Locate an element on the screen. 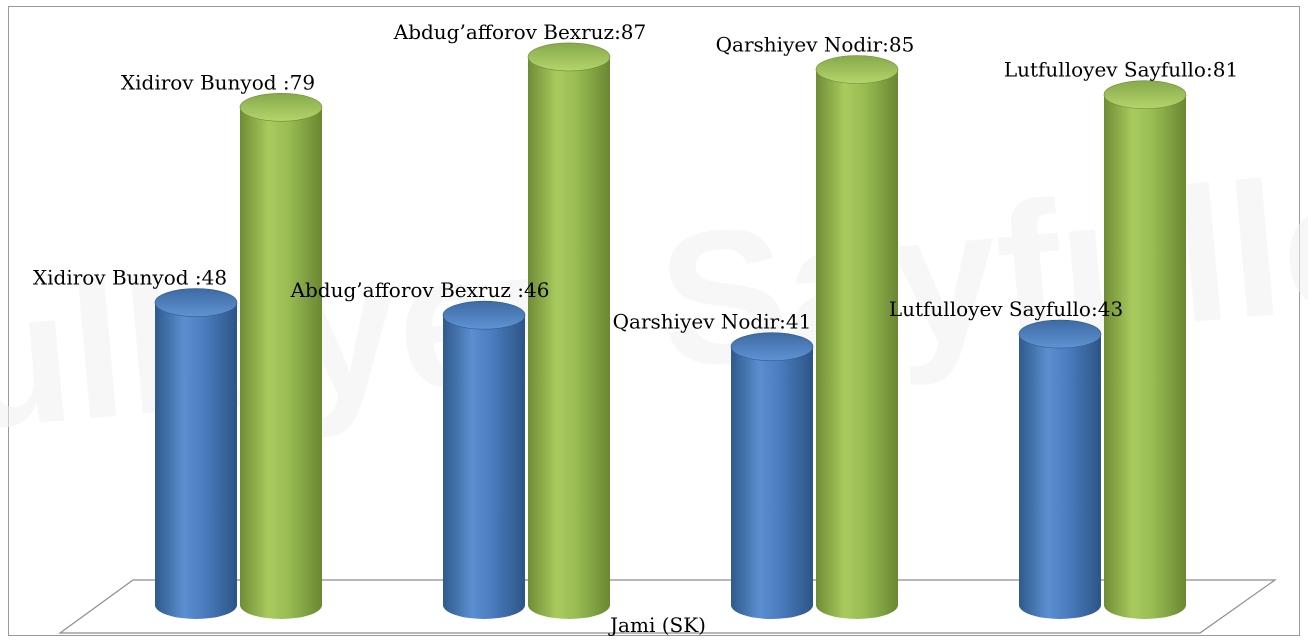 This screenshot has height=642, width=1308. data-label-xidirov-bunyod-series-2: Xidirov Bunyod :79 is located at coordinates (218, 82).